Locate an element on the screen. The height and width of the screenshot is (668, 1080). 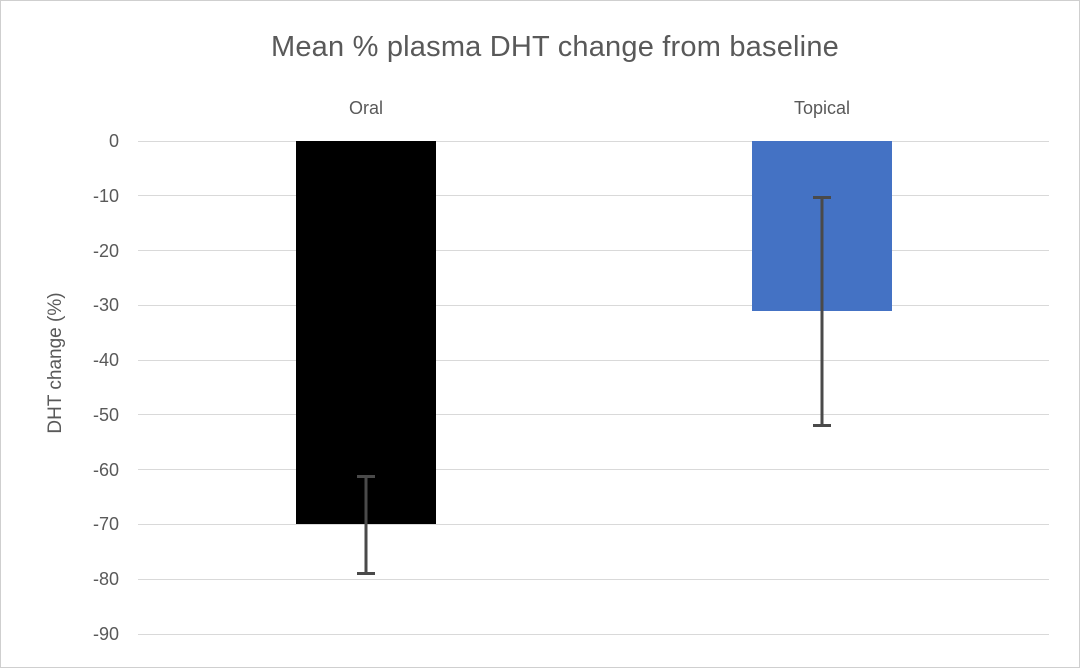
y-tick-label: -90 is located at coordinates (105, 634).